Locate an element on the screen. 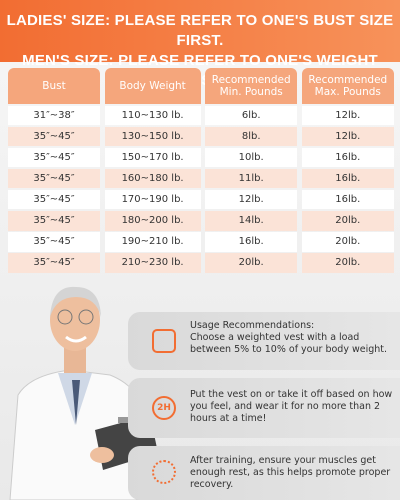  column-header: Bust is located at coordinates (54, 86).